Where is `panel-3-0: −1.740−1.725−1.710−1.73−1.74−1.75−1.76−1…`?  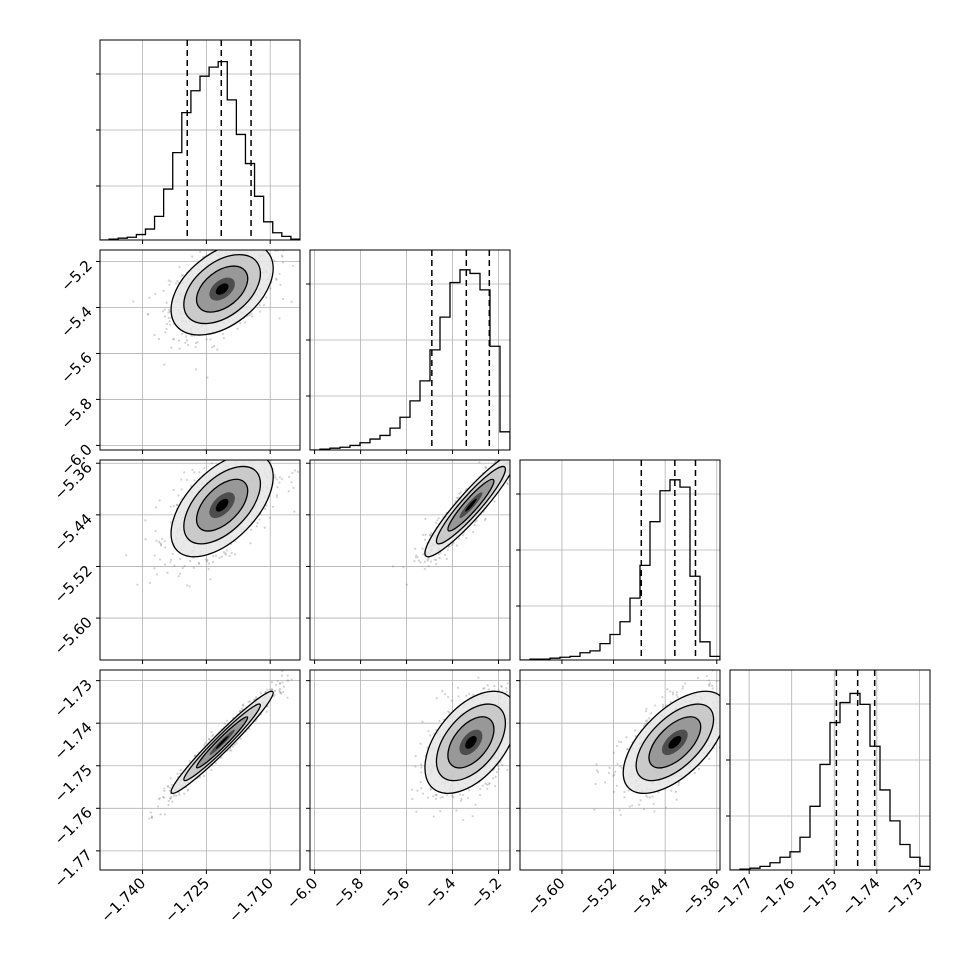
panel-3-0: −1.740−1.725−1.710−1.73−1.74−1.75−1.76−1… is located at coordinates (192, 783).